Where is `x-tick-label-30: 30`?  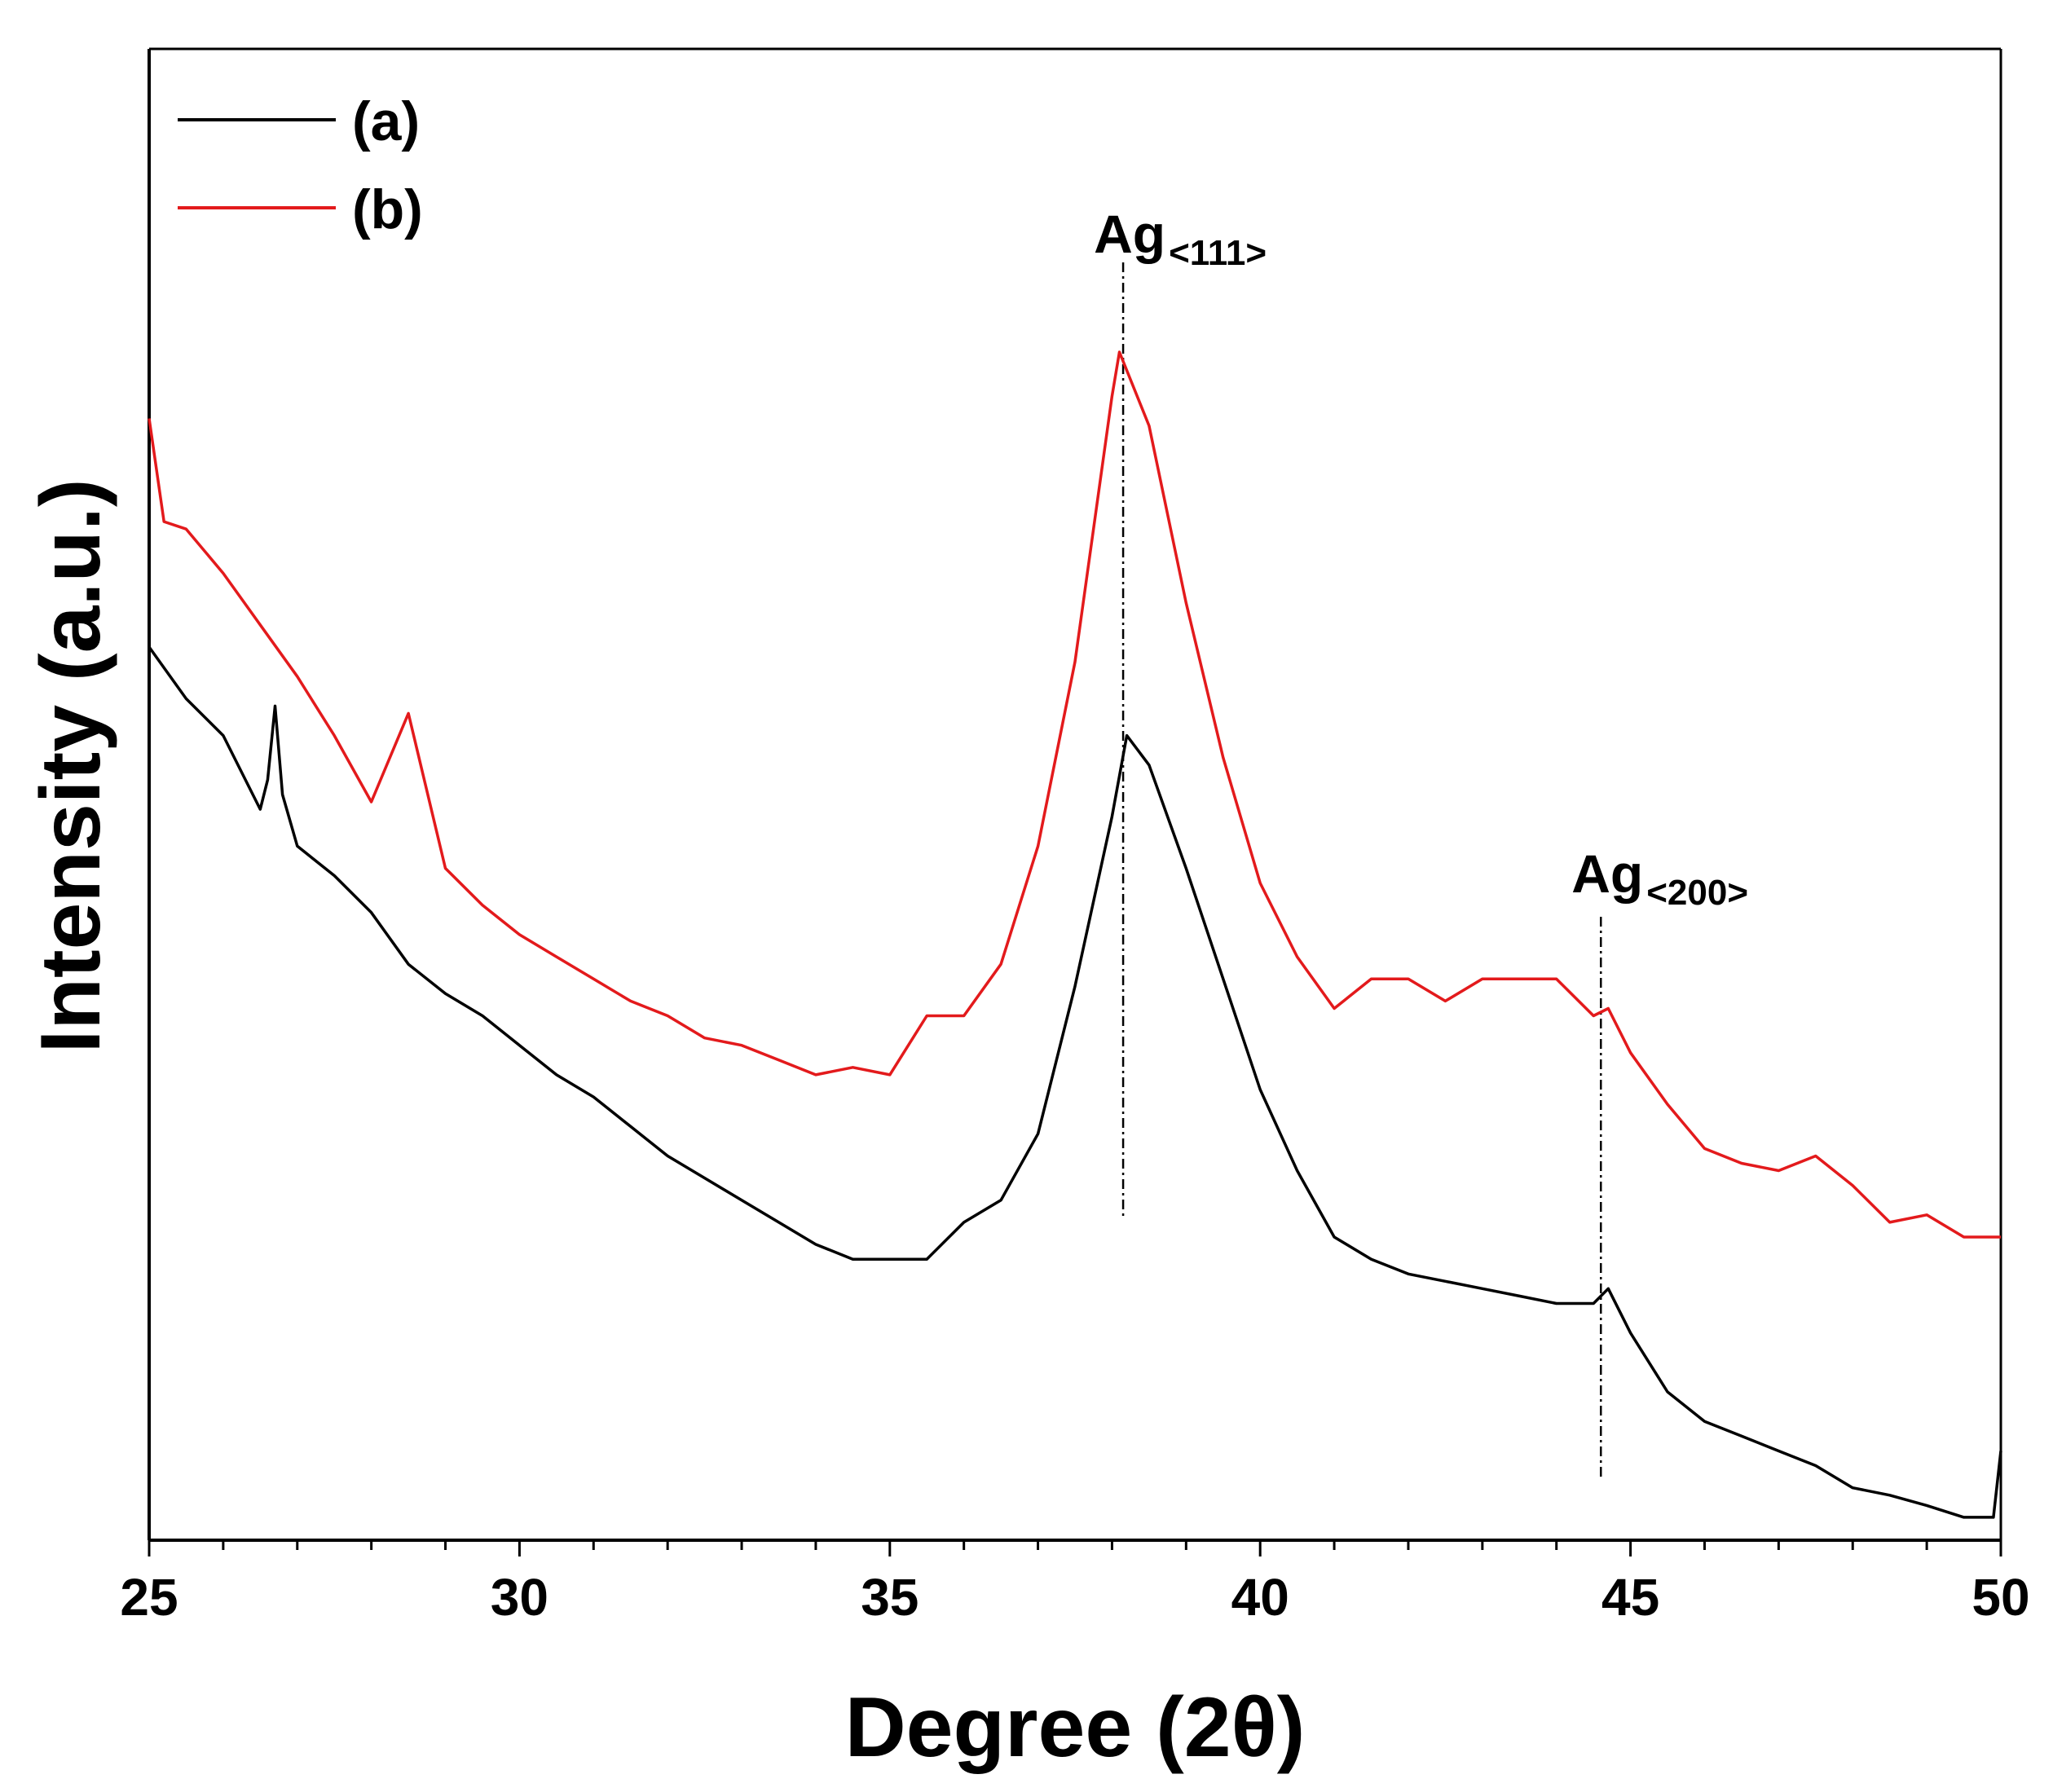
x-tick-label-30: 30 is located at coordinates (520, 1597).